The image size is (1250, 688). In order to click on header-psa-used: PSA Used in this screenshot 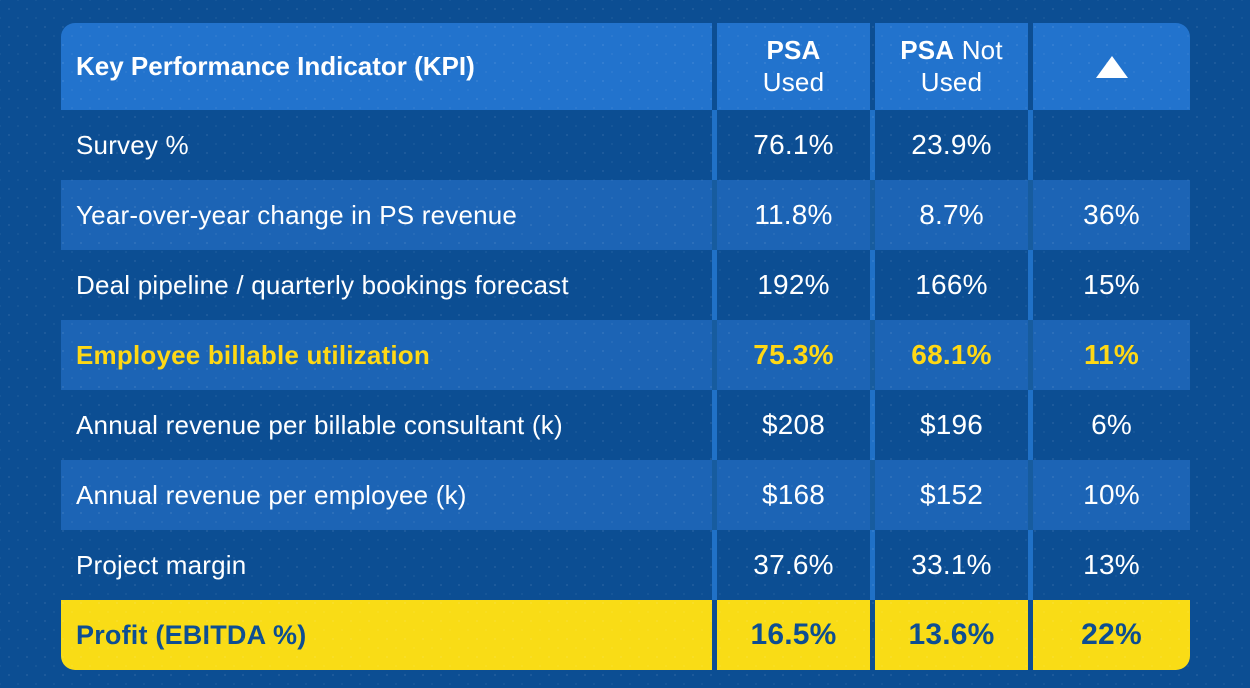, I will do `click(791, 66)`.